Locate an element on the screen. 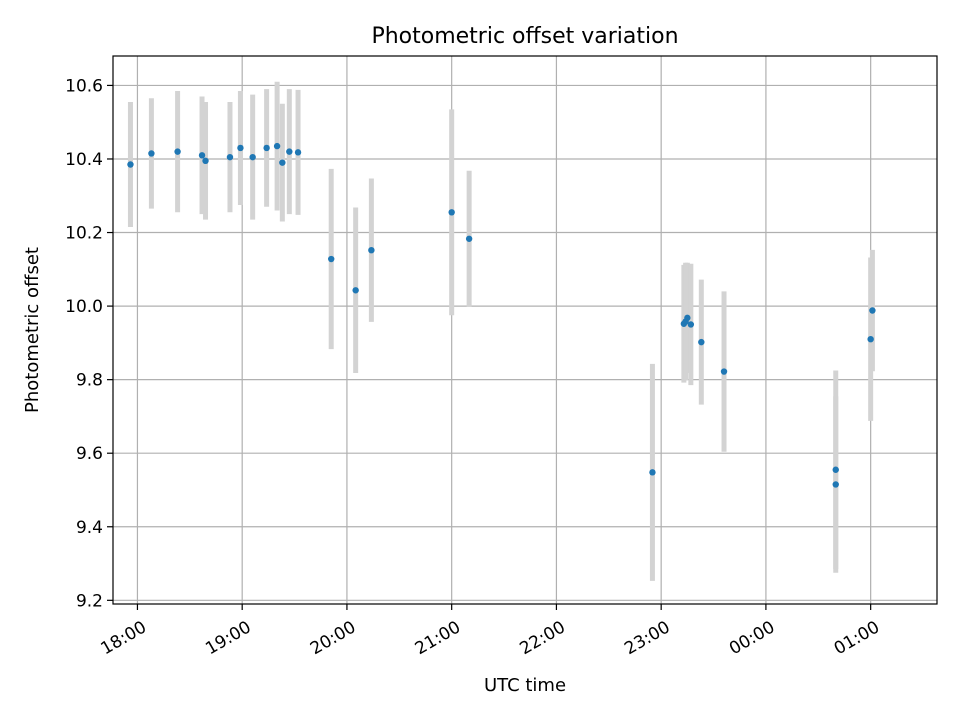 This screenshot has height=720, width=960. y-axis: 9.2 9.4 9.6 9.8 10.0 10.2 10.4 10.6 is located at coordinates (89, 343).